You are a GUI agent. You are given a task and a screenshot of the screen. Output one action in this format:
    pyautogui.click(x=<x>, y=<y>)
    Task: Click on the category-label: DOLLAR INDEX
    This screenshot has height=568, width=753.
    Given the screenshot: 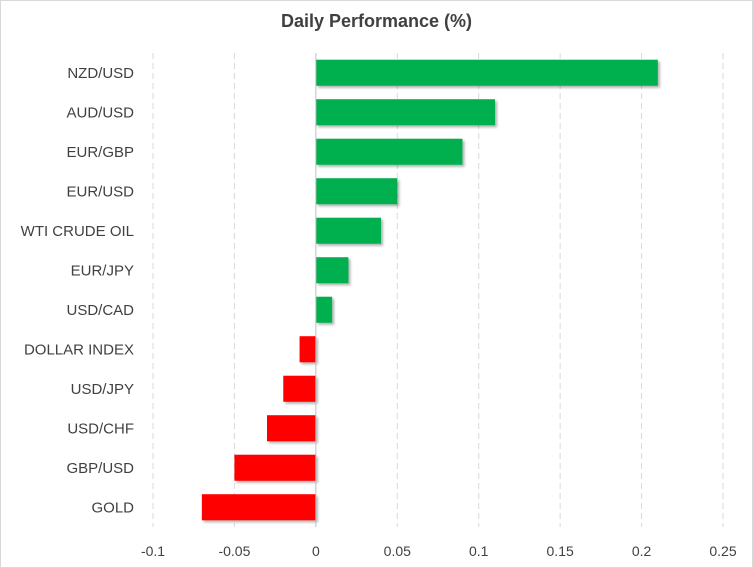 What is the action you would take?
    pyautogui.click(x=79, y=349)
    